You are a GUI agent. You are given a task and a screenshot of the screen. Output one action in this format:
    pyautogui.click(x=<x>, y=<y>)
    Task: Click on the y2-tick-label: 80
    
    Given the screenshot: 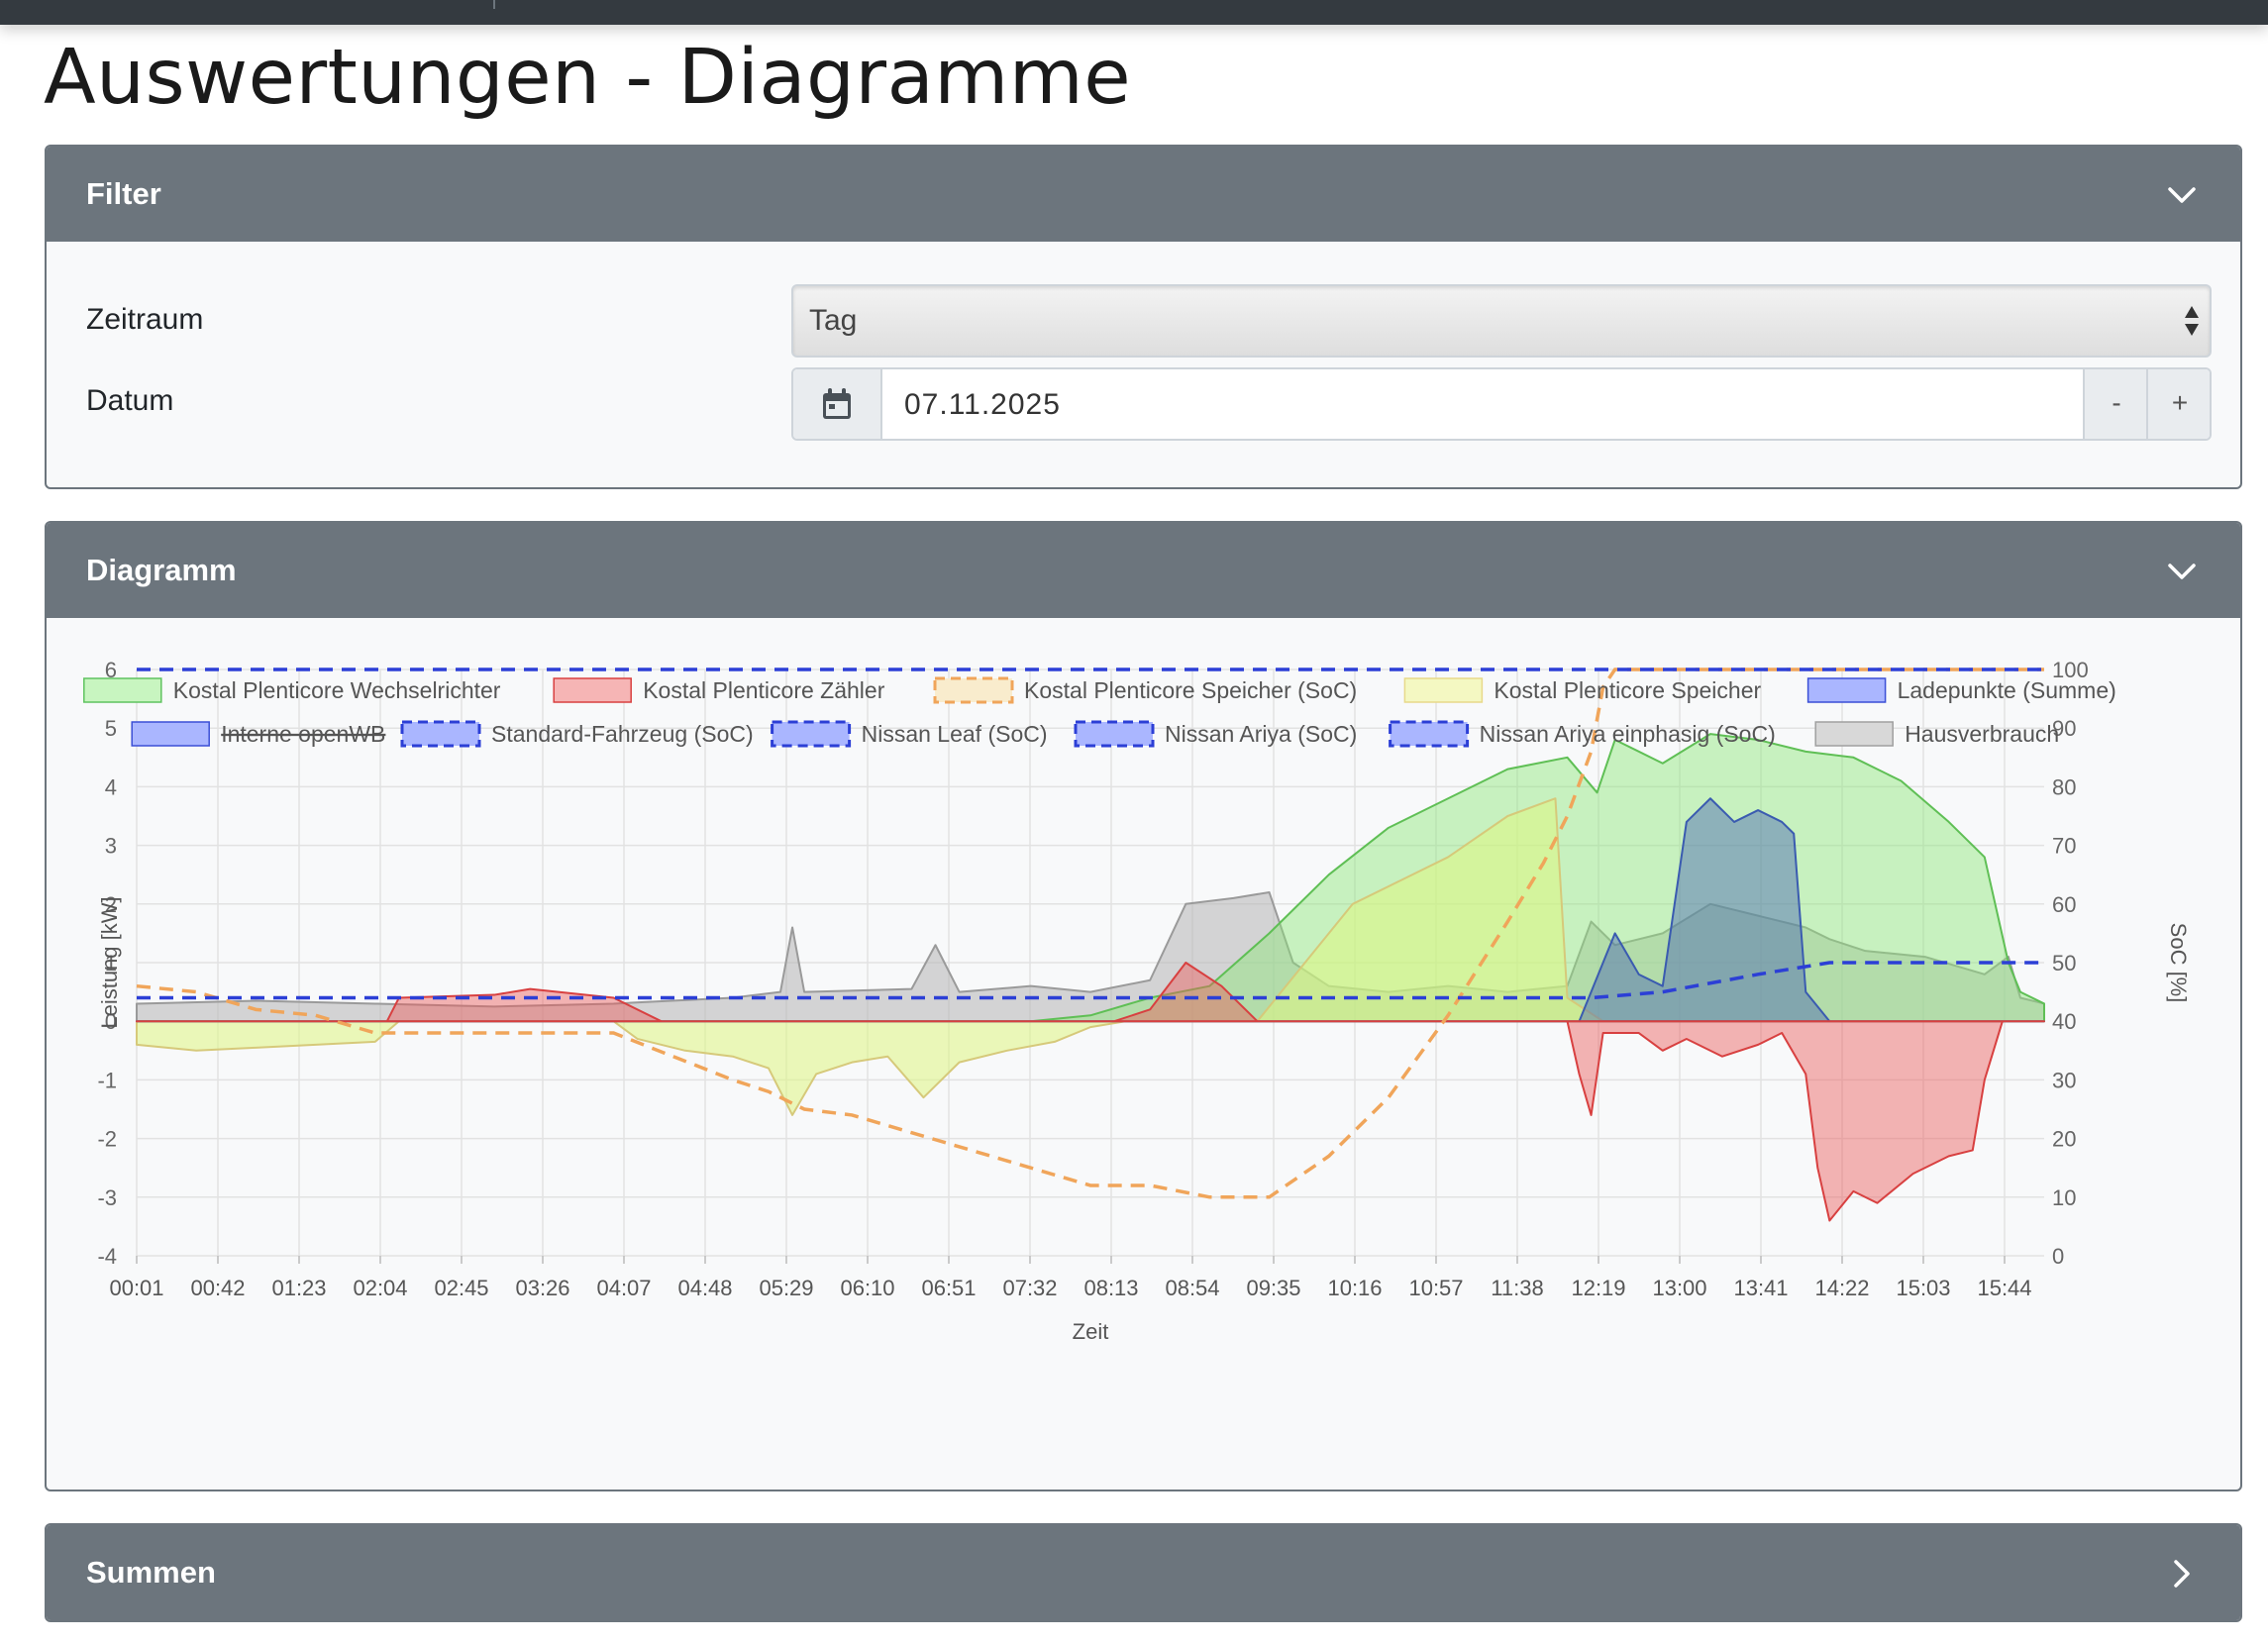 What is the action you would take?
    pyautogui.click(x=2064, y=786)
    